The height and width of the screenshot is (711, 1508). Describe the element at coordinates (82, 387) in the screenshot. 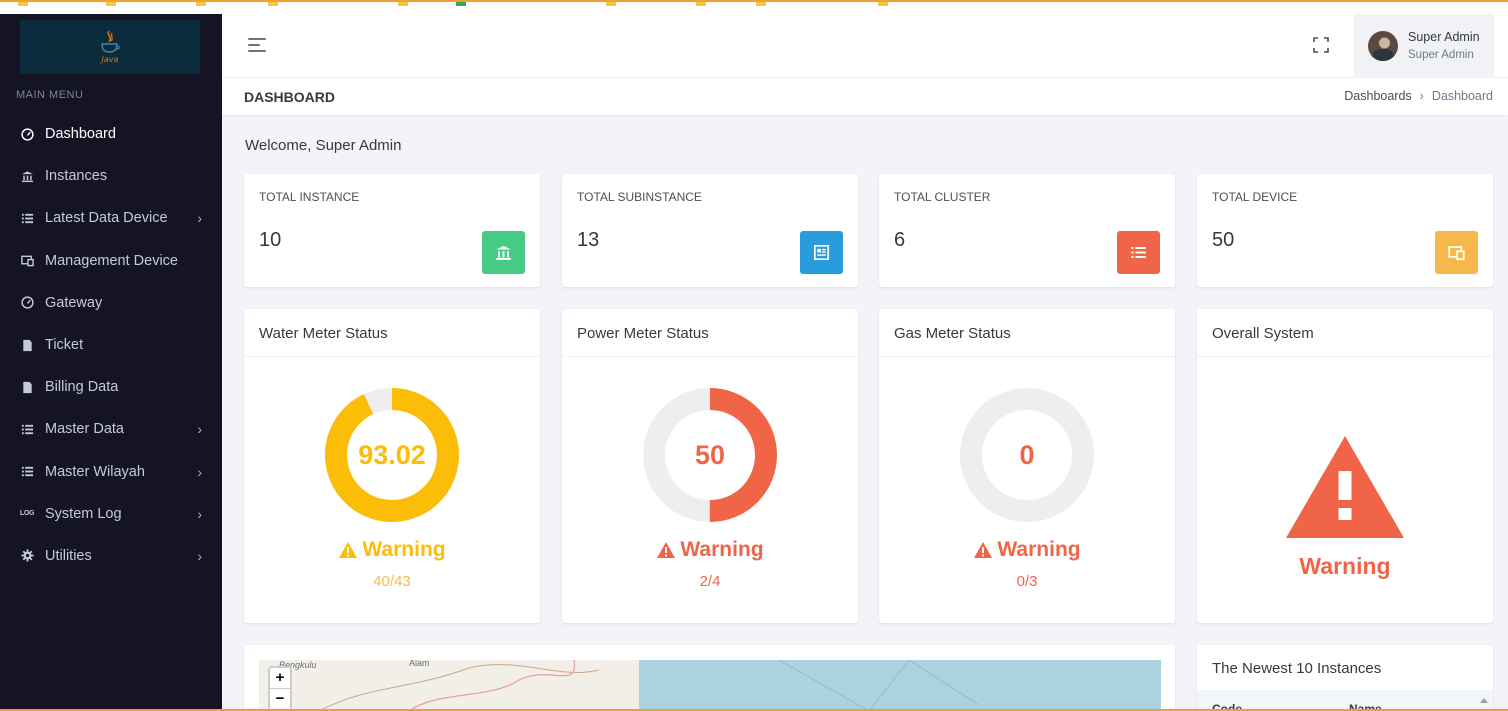

I see `sidebar-item-label: Billing Data` at that location.